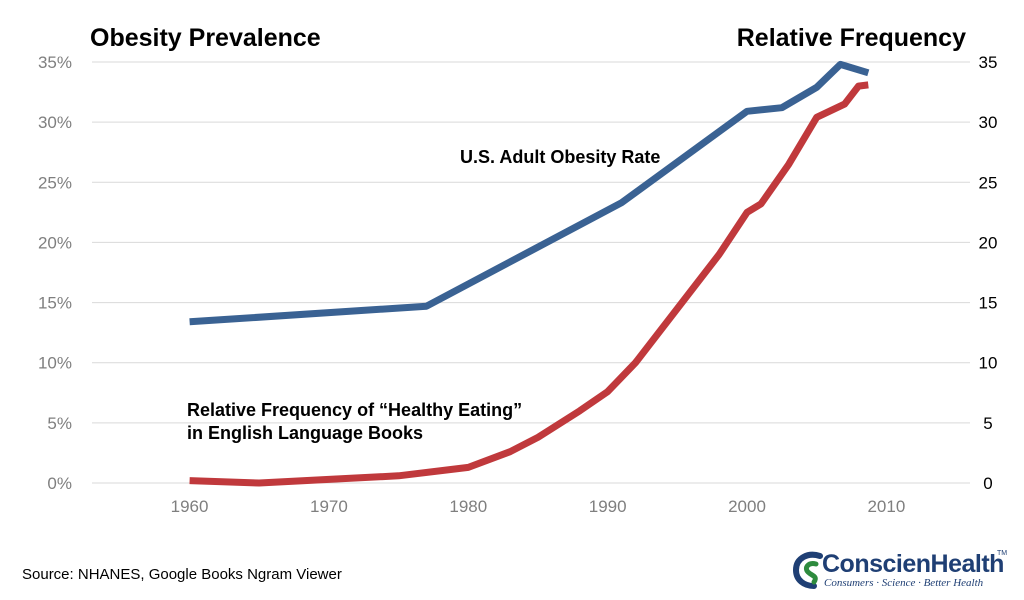  I want to click on y-right-tick-label: 0, so click(987, 483).